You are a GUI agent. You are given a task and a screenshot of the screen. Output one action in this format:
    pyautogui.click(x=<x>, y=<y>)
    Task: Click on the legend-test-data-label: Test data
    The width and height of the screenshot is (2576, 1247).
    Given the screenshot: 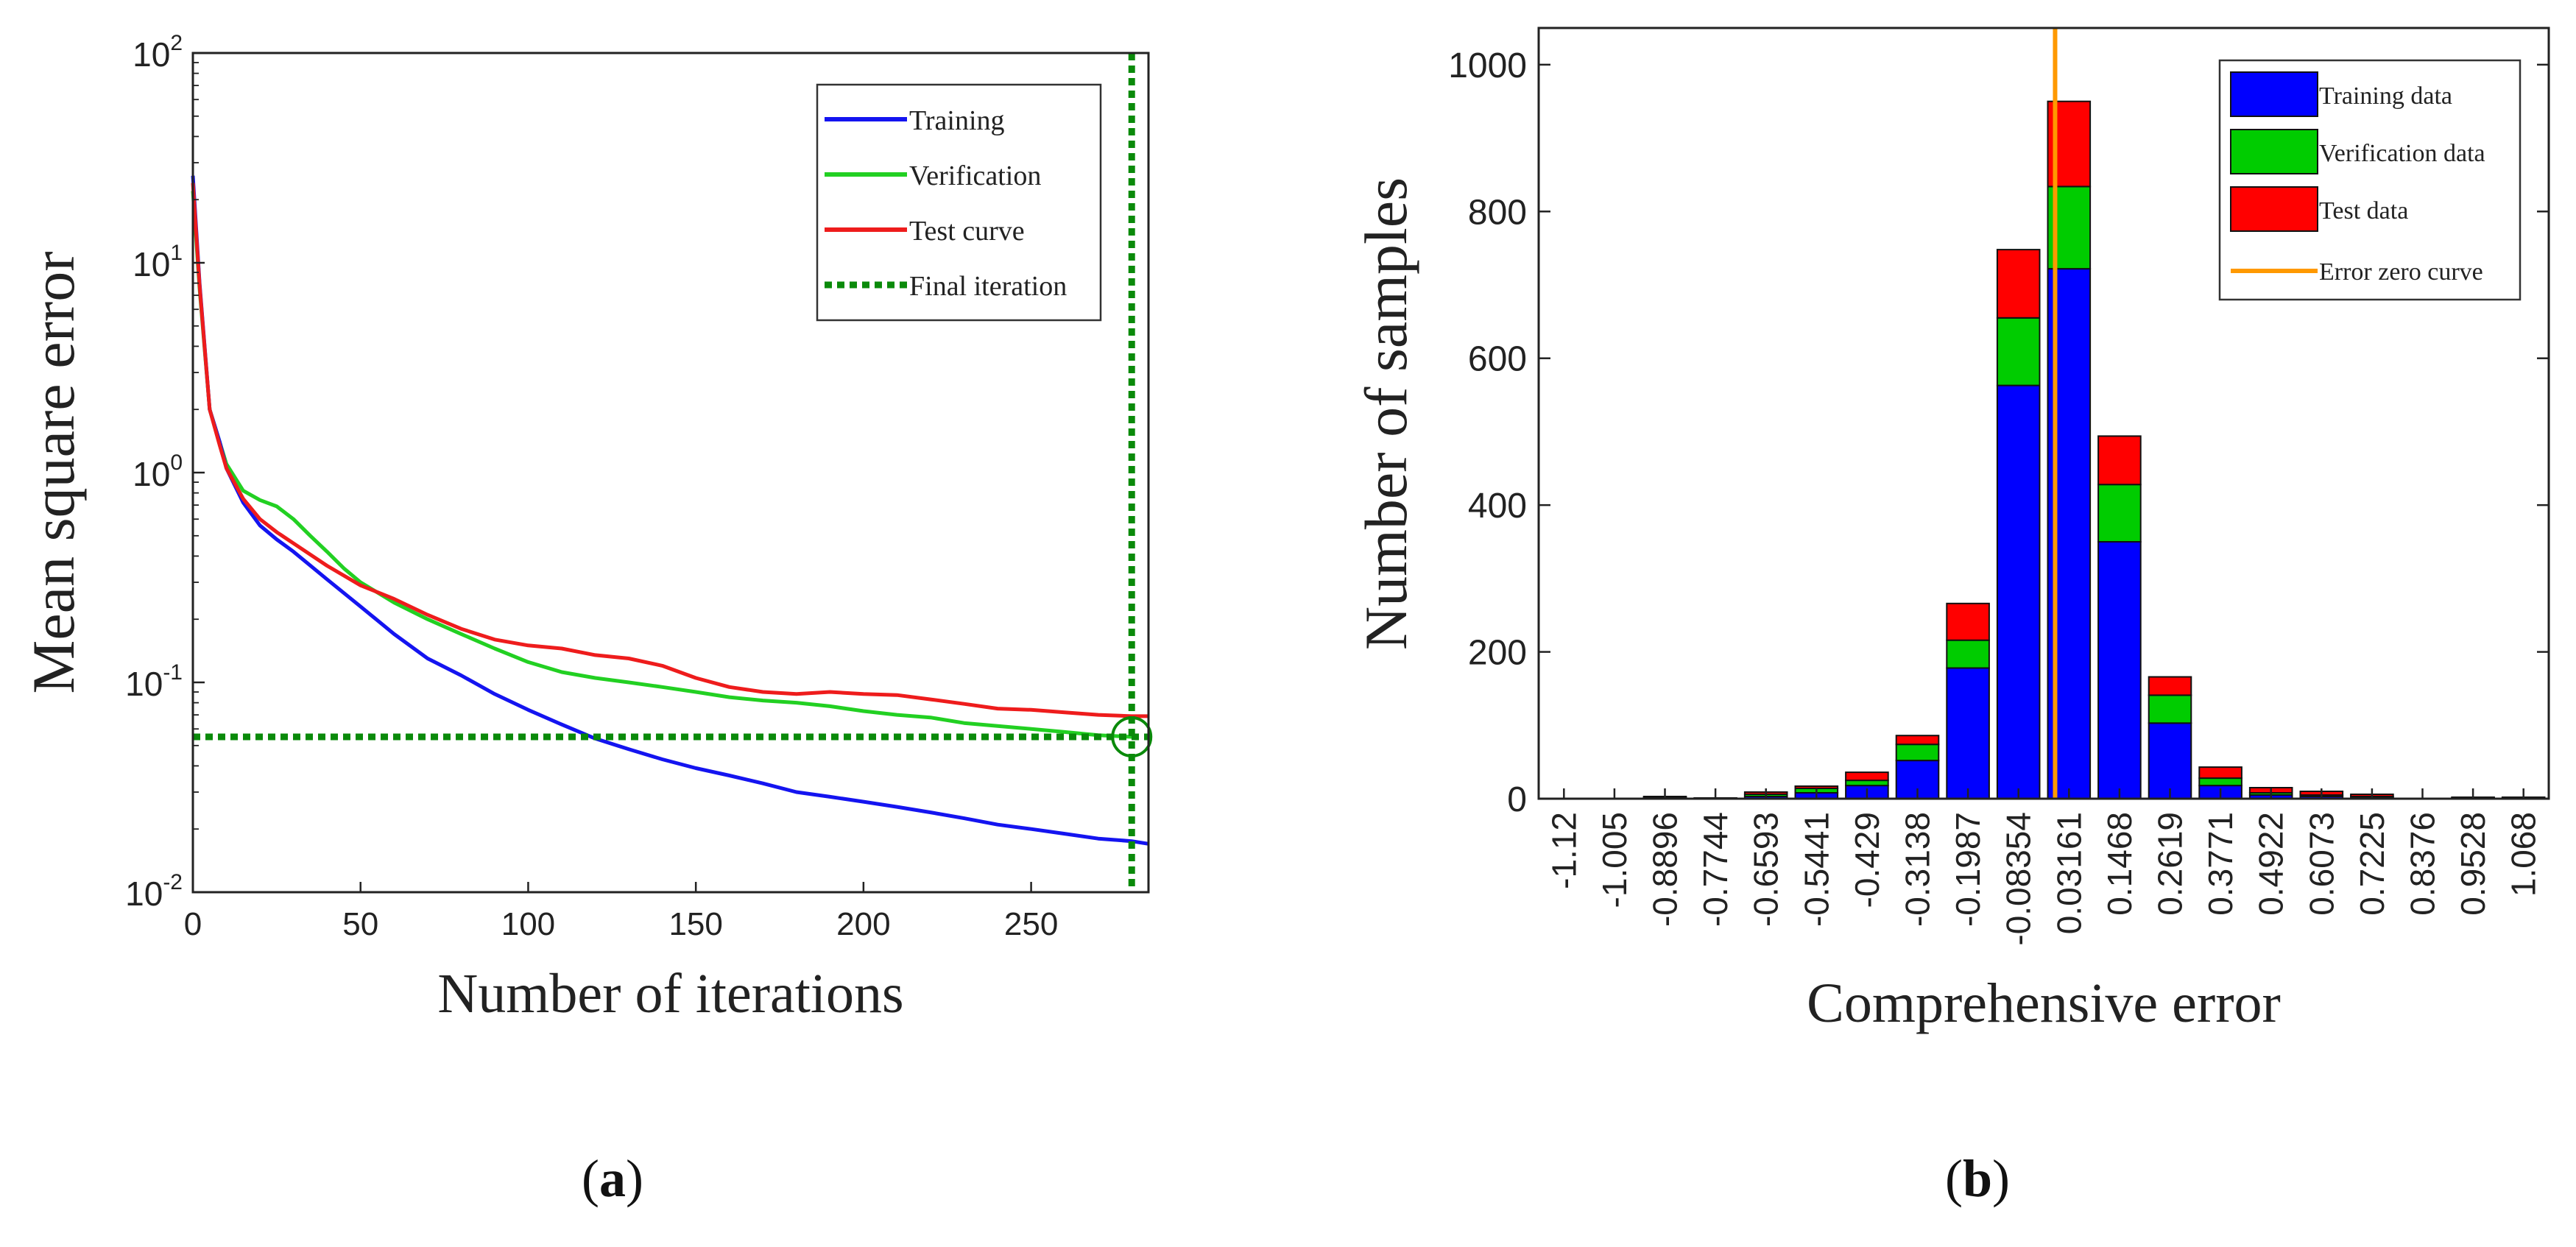 What is the action you would take?
    pyautogui.click(x=2363, y=211)
    